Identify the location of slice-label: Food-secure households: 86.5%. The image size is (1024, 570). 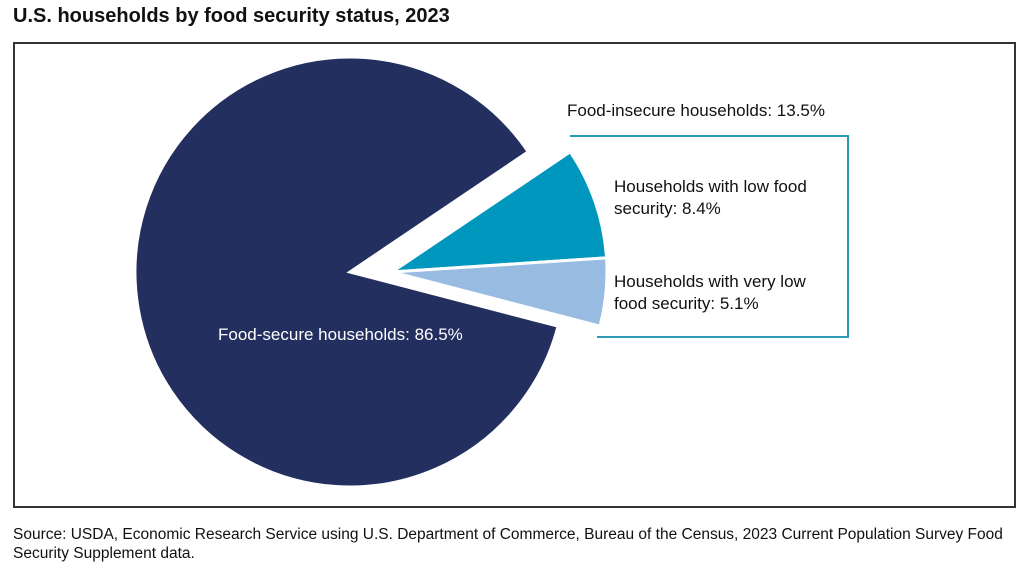
(340, 334).